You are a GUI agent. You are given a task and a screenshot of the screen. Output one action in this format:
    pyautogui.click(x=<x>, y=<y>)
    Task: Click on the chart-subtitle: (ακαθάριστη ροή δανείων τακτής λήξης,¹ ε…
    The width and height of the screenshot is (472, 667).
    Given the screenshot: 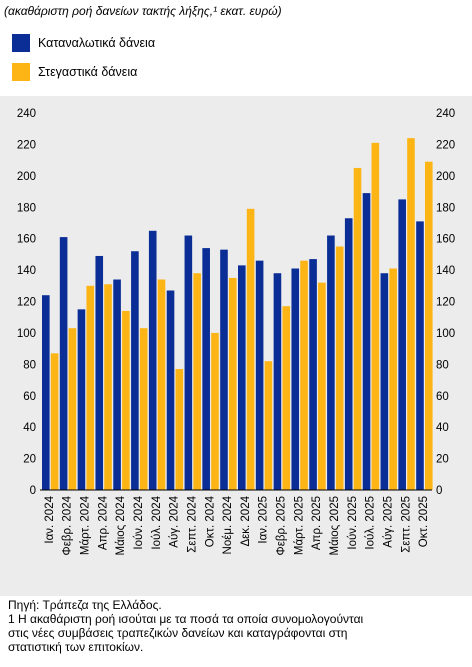 What is the action you would take?
    pyautogui.click(x=143, y=11)
    